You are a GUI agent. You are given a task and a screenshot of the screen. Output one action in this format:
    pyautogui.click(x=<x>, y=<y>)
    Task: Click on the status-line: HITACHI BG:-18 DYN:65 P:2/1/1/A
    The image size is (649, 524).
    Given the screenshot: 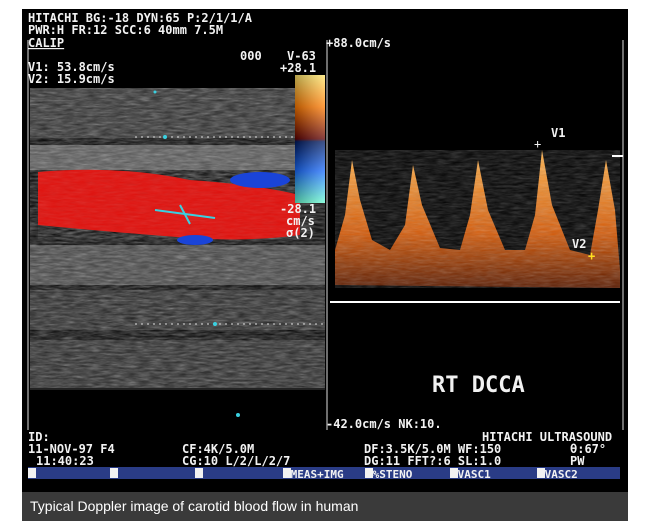 What is the action you would take?
    pyautogui.click(x=140, y=18)
    